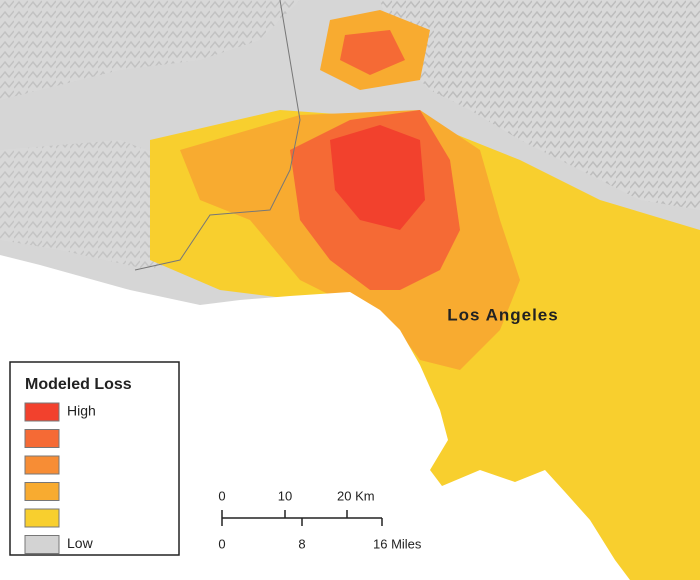 This screenshot has width=700, height=580. Describe the element at coordinates (377, 177) in the screenshot. I see `loss-highest` at that location.